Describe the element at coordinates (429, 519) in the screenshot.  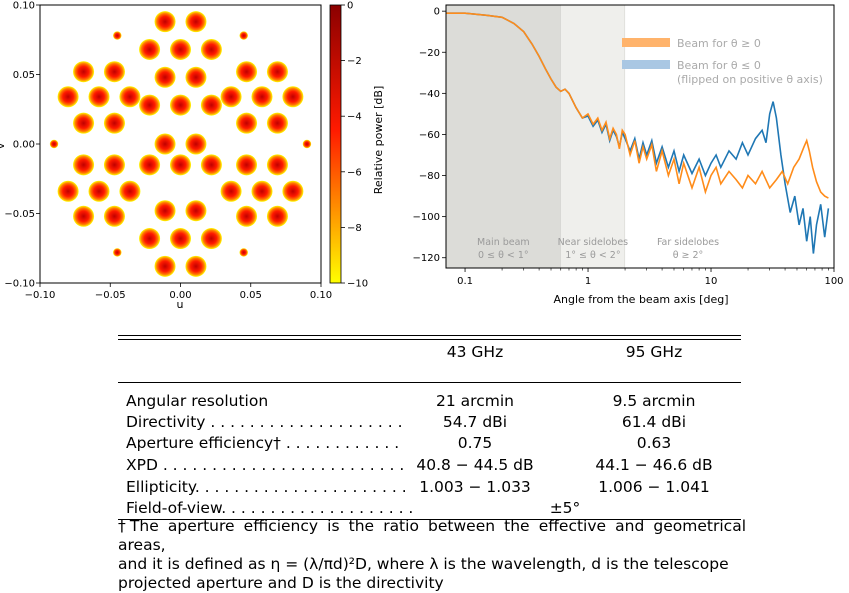
I see `table-bottom-rule` at that location.